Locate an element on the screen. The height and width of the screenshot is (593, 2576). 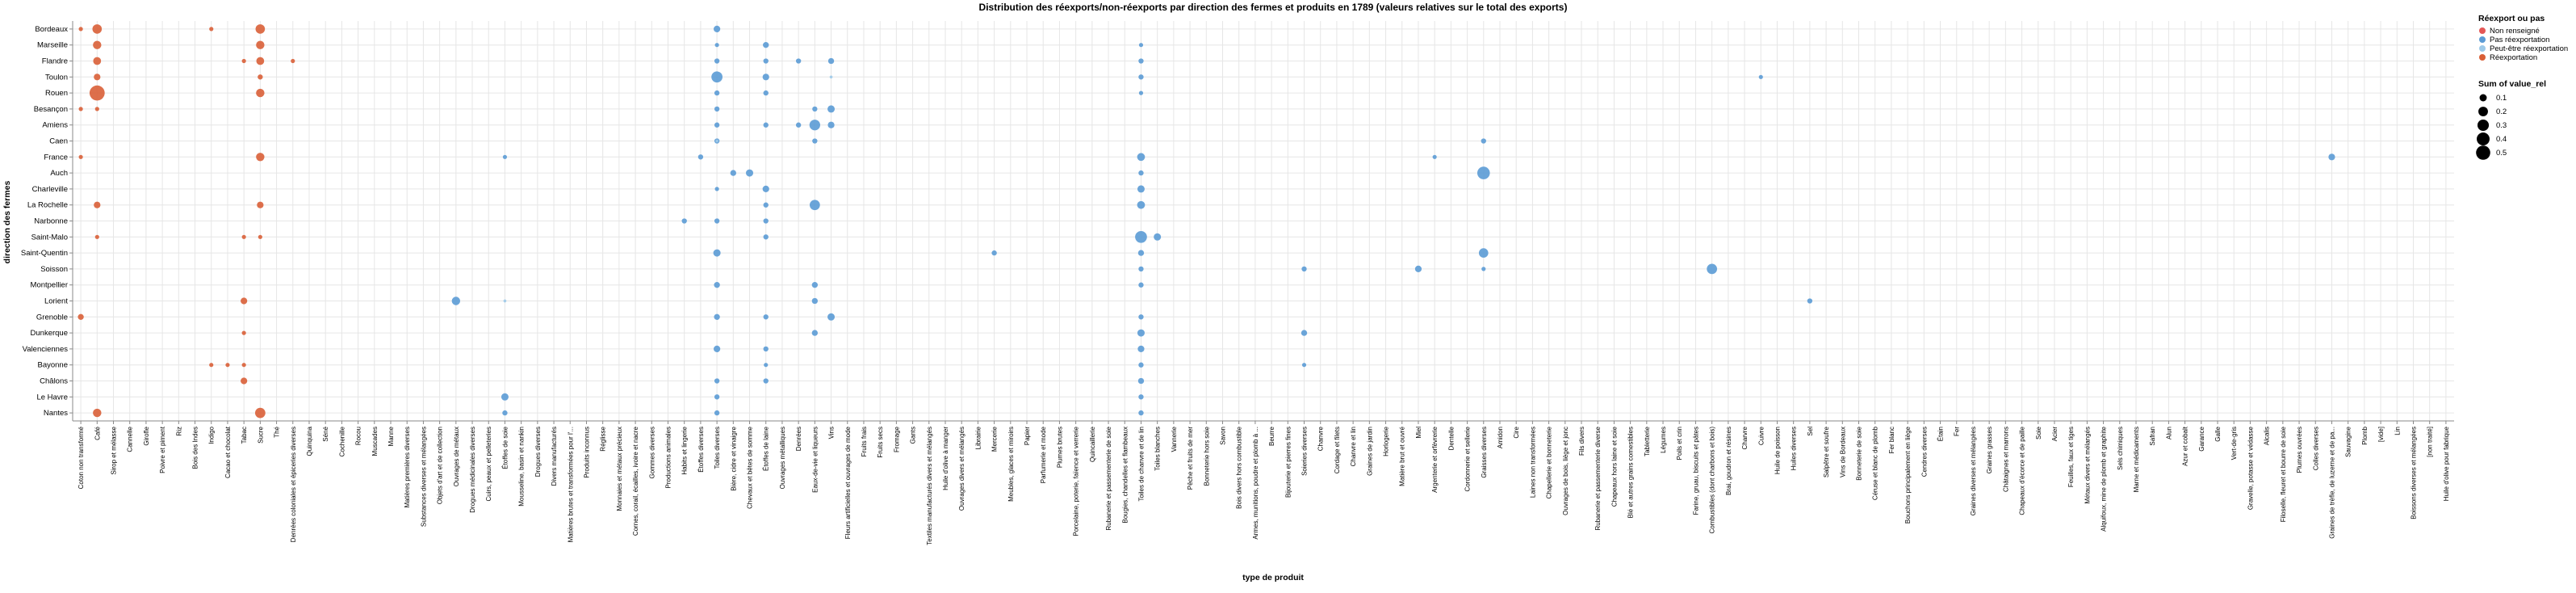
x-tick-label: Cuirs, peaux et pelleteries is located at coordinates (488, 464).